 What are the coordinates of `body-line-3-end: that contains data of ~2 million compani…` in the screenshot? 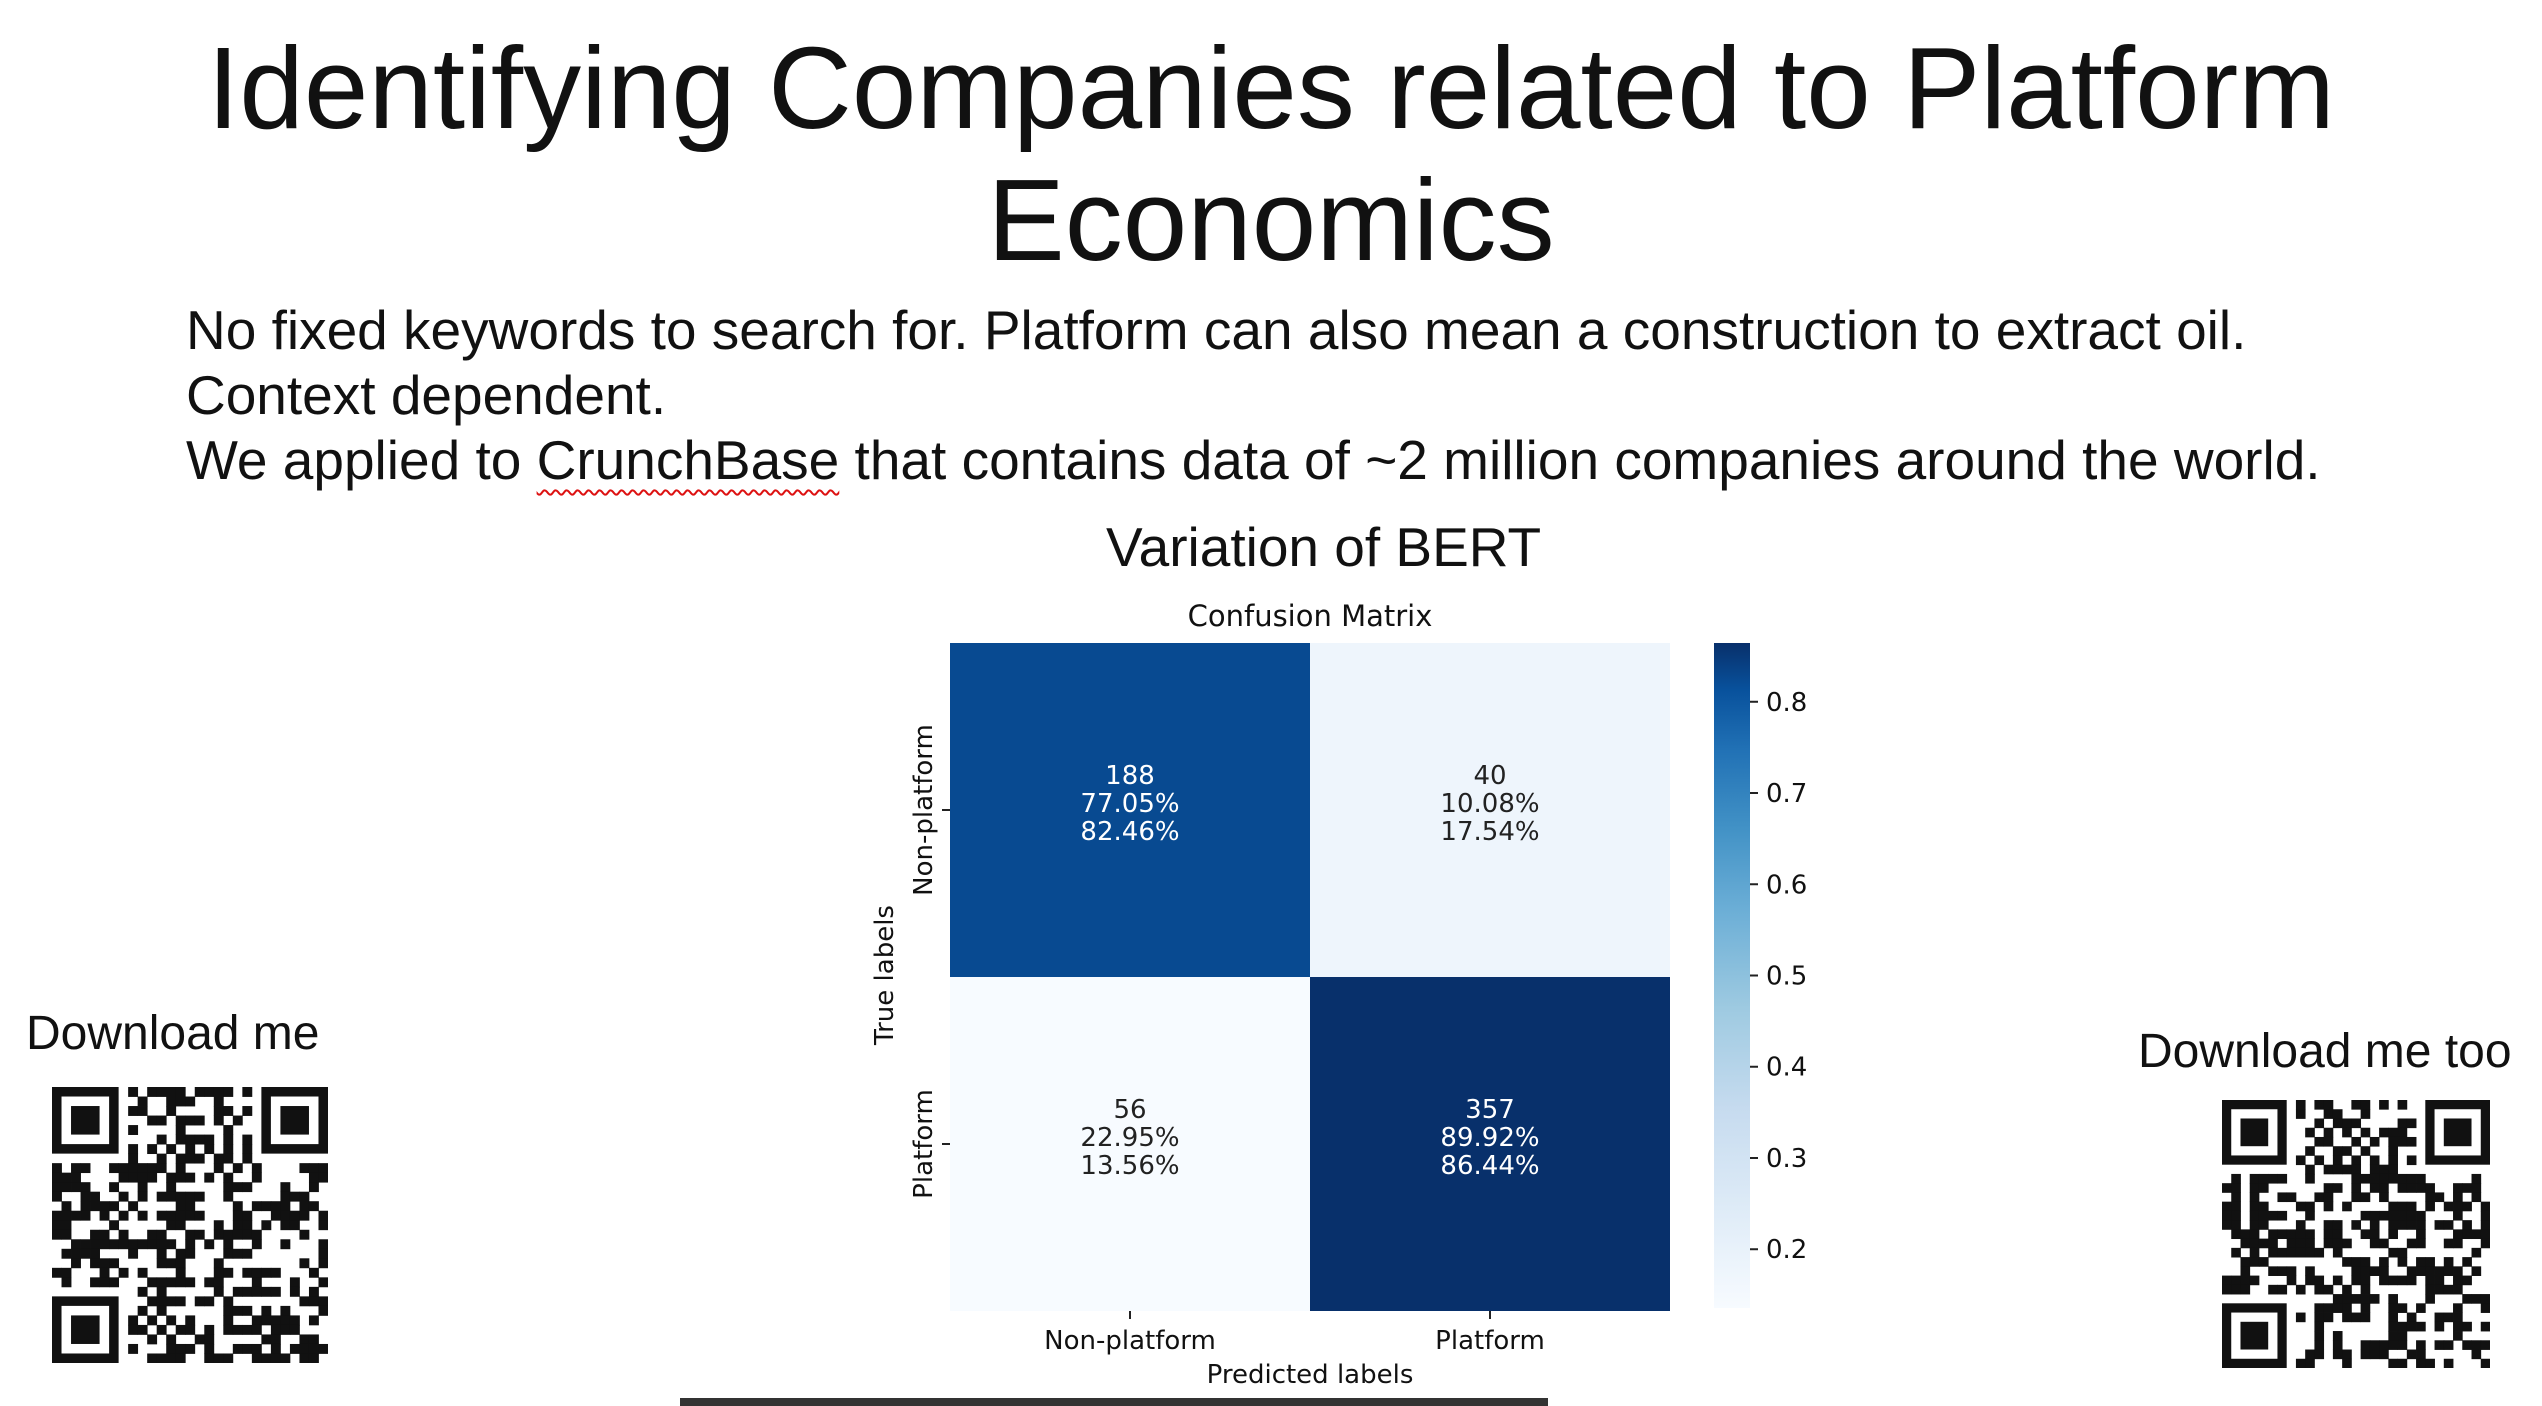 It's located at (1580, 460).